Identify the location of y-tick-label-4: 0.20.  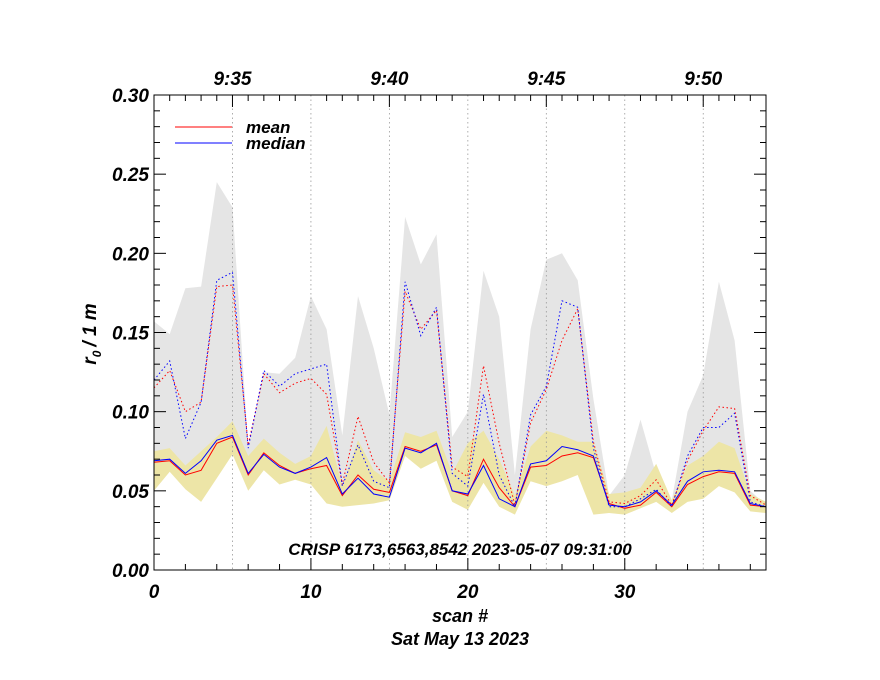
(130, 254).